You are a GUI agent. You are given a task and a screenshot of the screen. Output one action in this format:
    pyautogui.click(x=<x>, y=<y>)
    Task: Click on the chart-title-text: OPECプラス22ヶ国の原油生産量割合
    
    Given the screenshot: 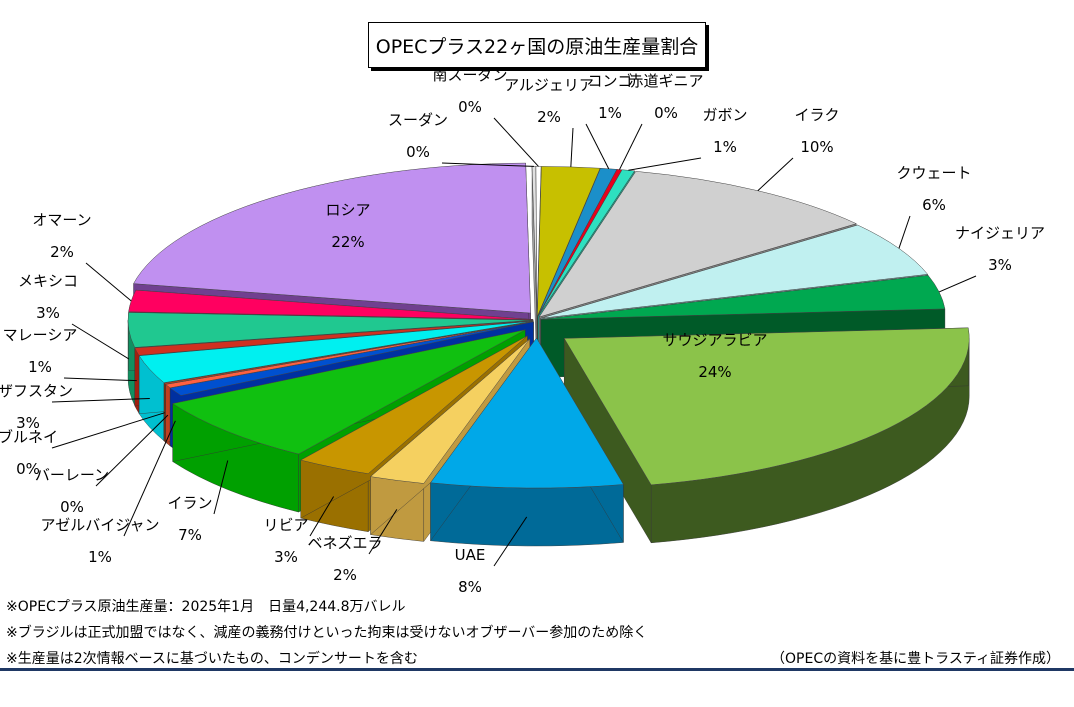 What is the action you would take?
    pyautogui.click(x=537, y=46)
    